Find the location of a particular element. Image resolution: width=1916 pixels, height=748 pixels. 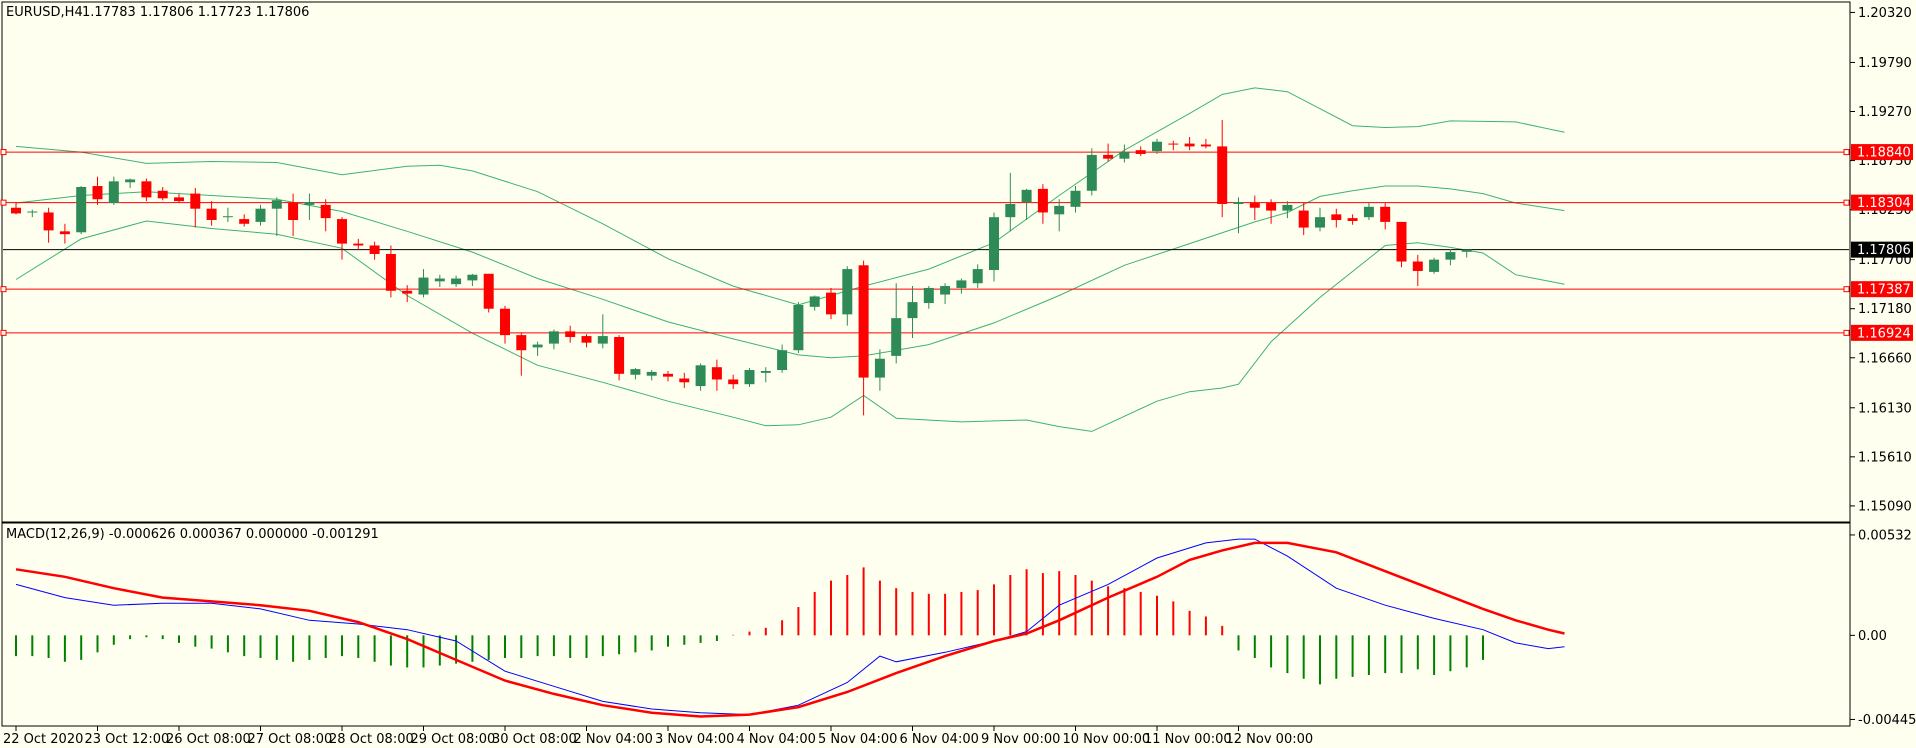

time-tick-label: 4 Nov 04:00 is located at coordinates (776, 739).